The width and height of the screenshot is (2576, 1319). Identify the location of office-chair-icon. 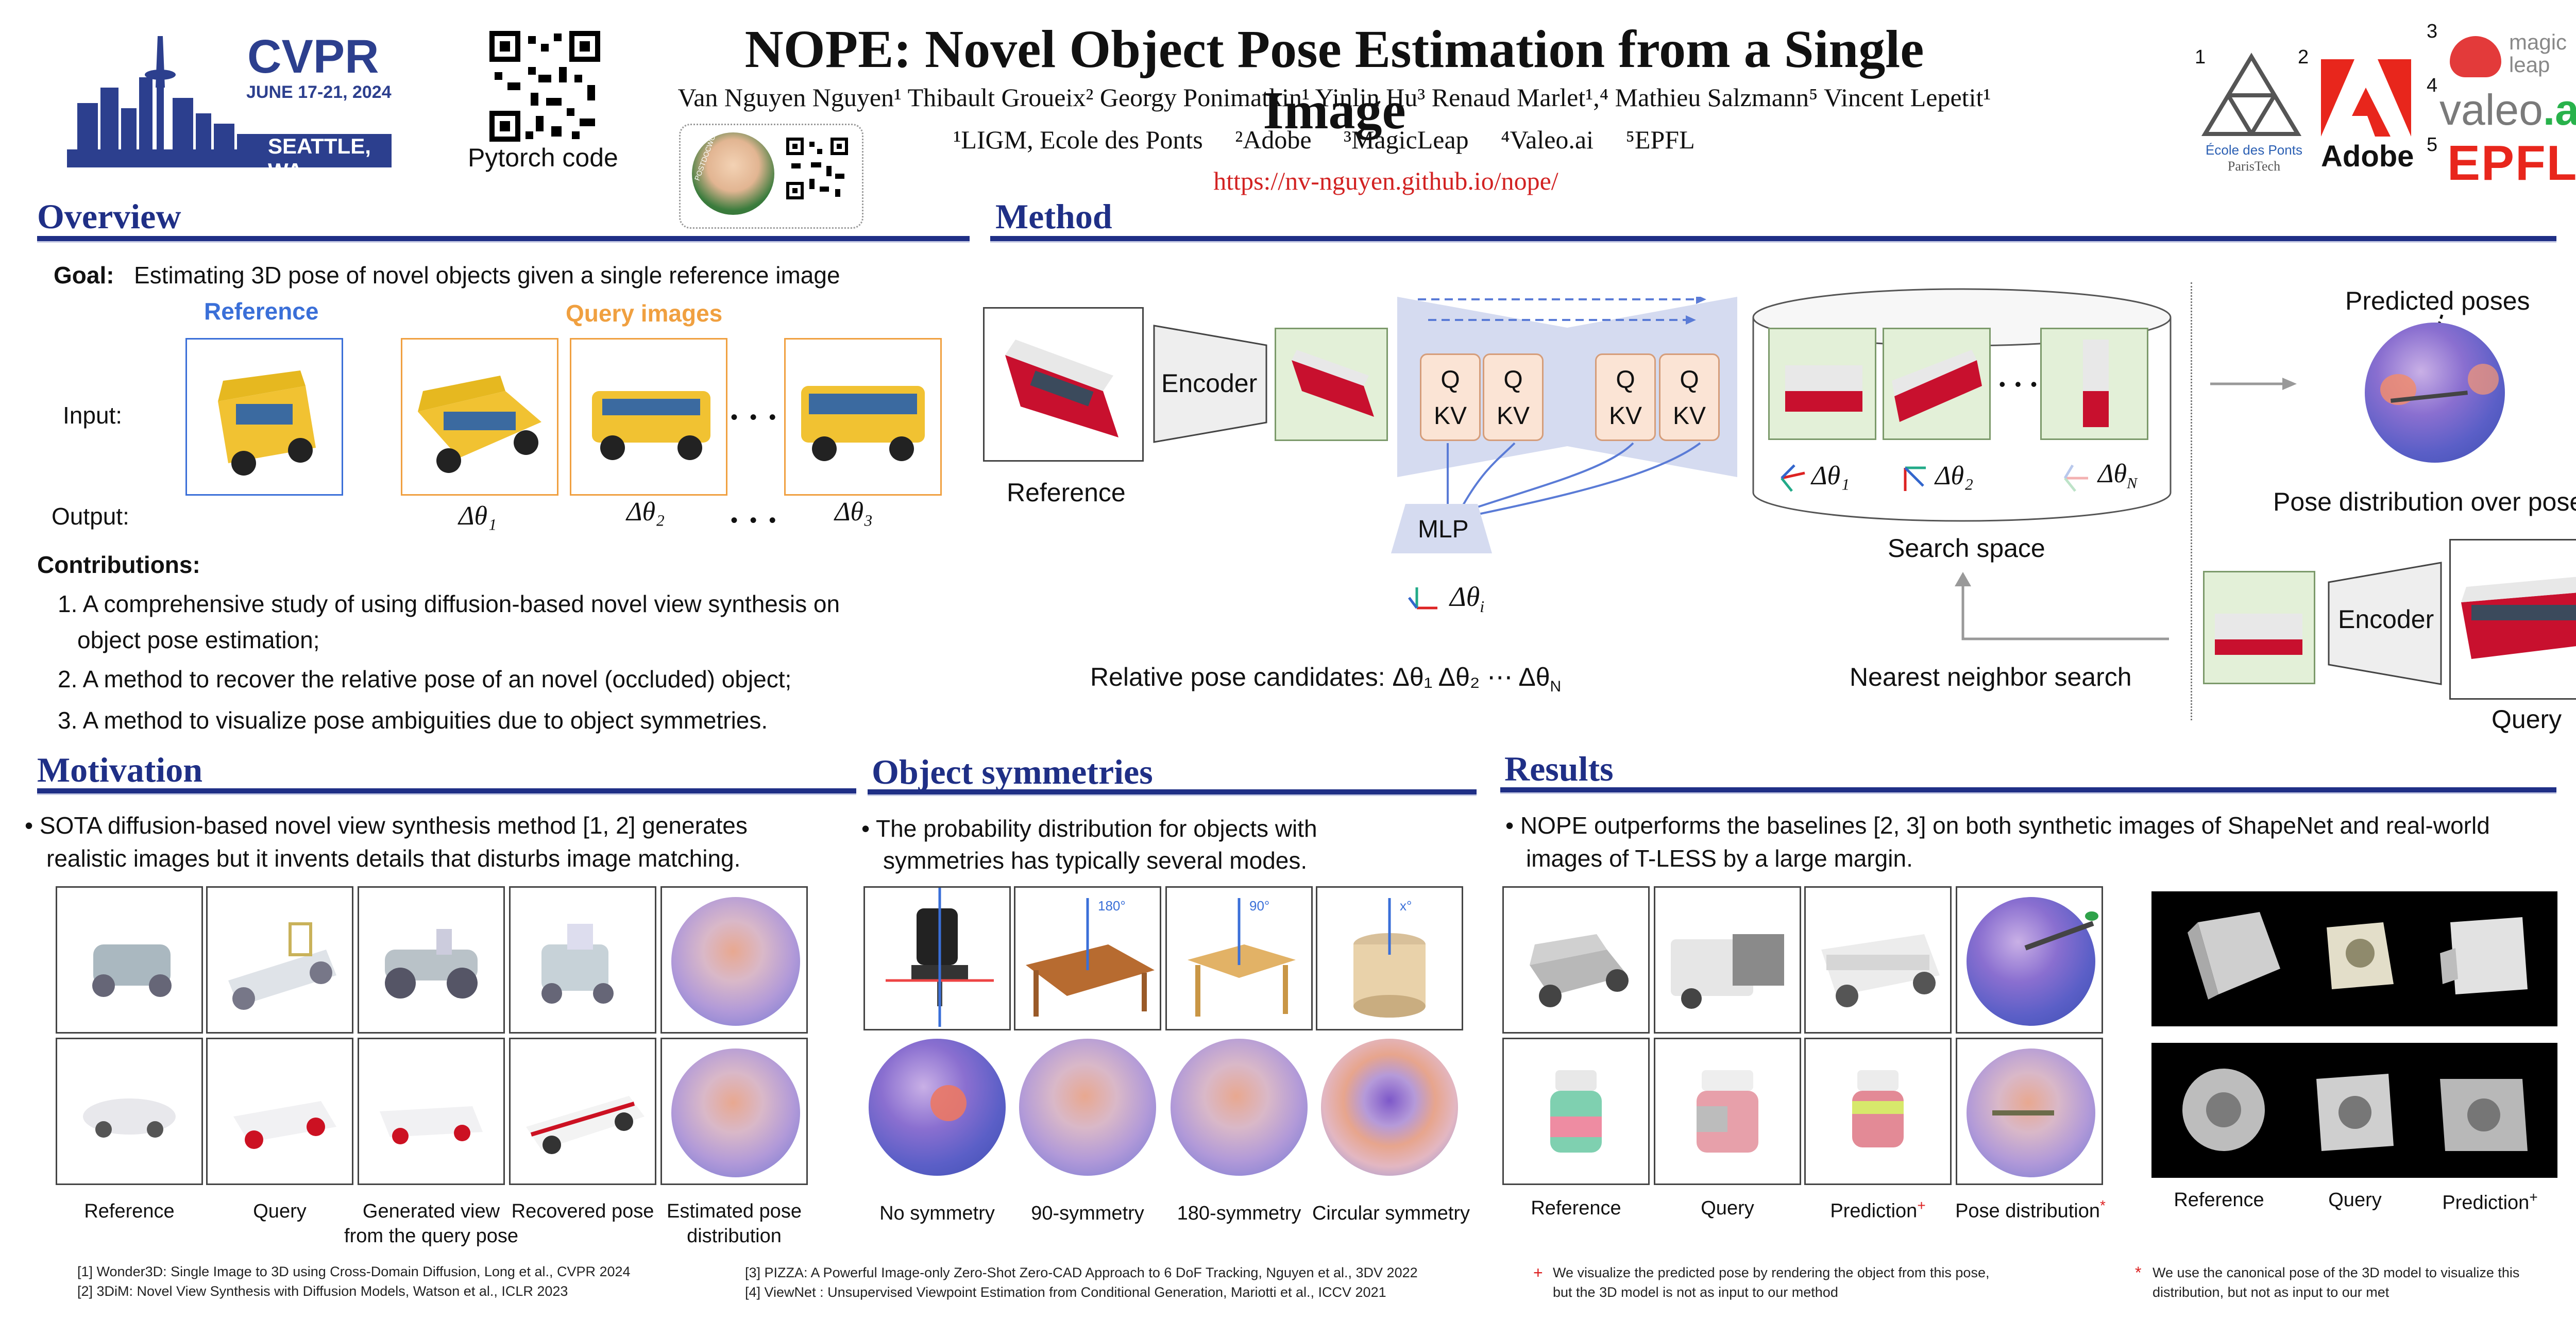
(940, 957).